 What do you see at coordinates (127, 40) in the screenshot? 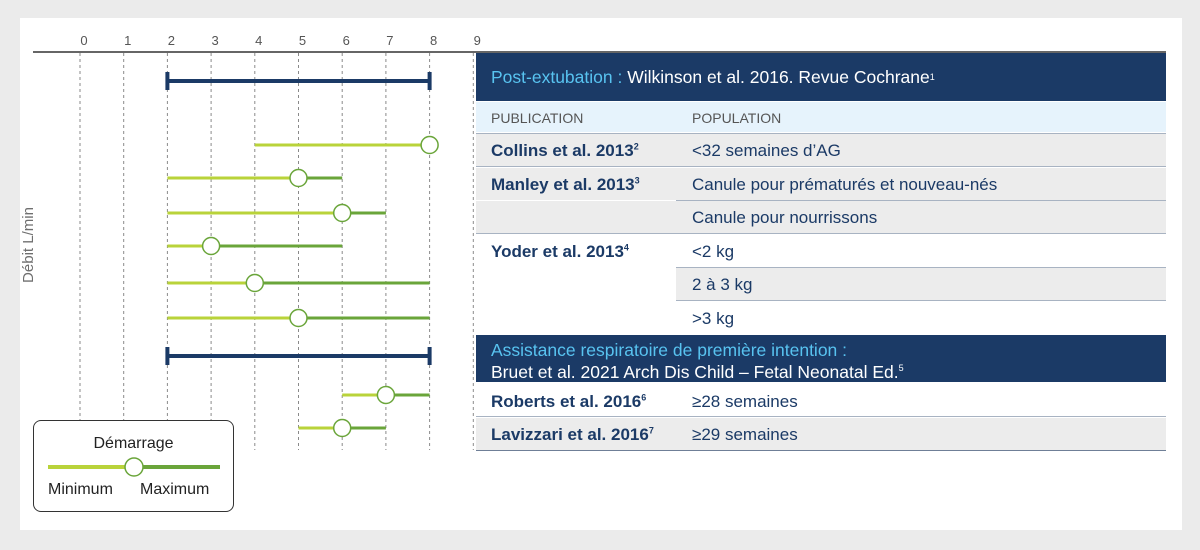
I see `x-tick-label: 1` at bounding box center [127, 40].